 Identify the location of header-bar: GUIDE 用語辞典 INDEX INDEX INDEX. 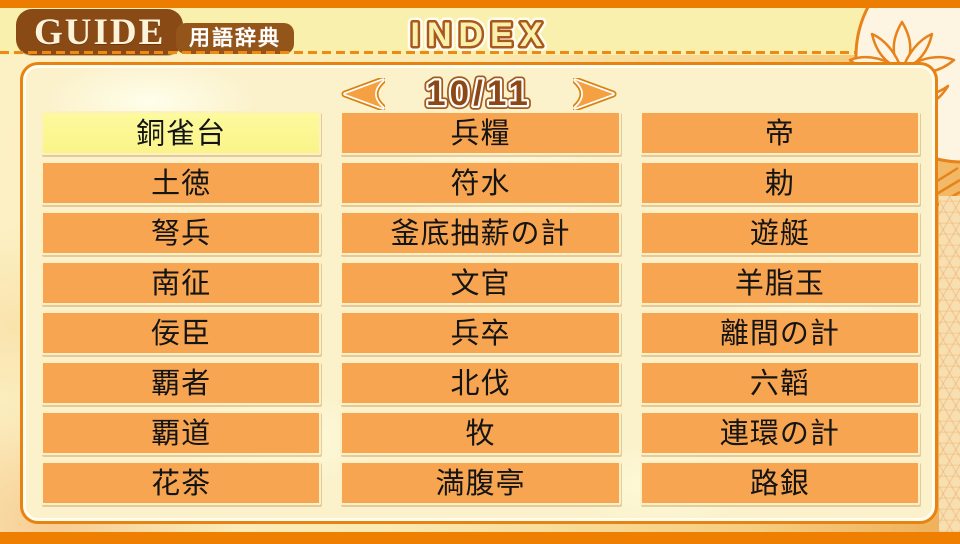
(480, 33).